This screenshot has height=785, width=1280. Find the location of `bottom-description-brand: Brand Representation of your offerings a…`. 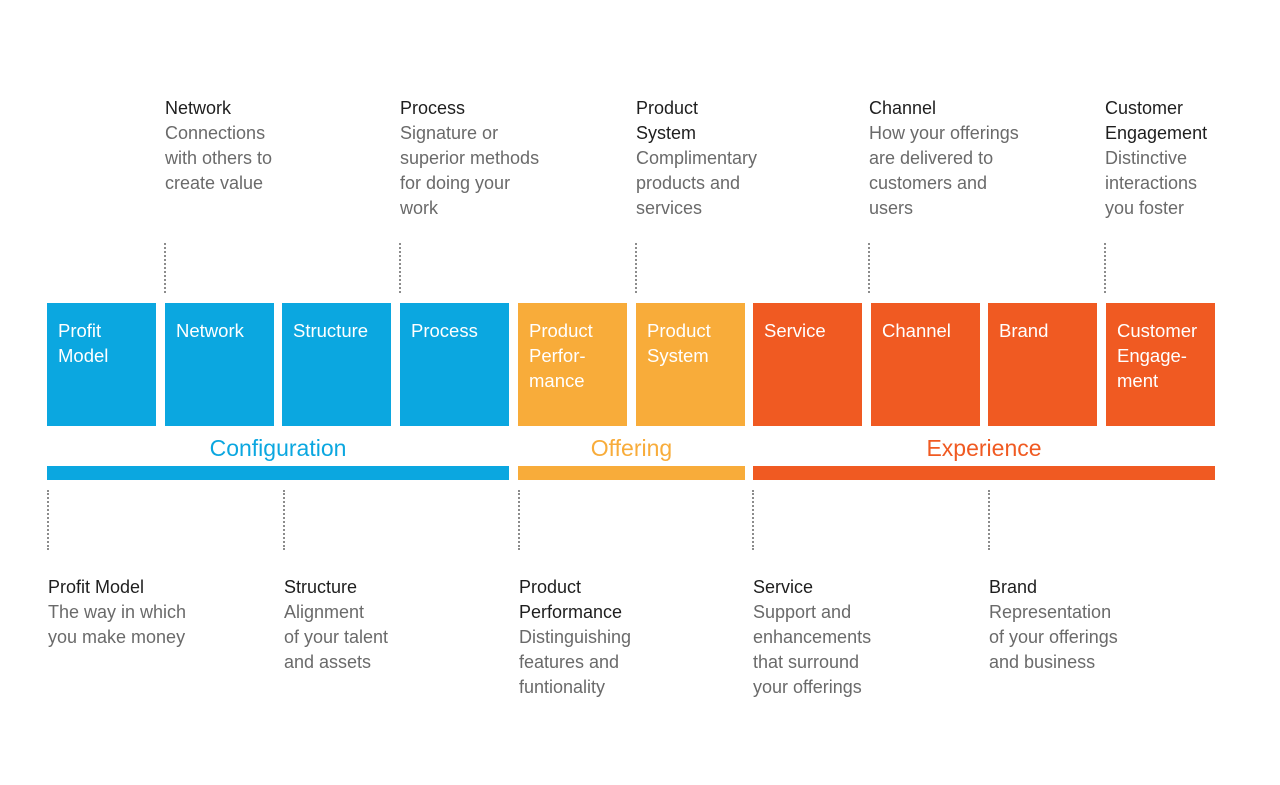

bottom-description-brand: Brand Representation of your offerings a… is located at coordinates (1053, 625).